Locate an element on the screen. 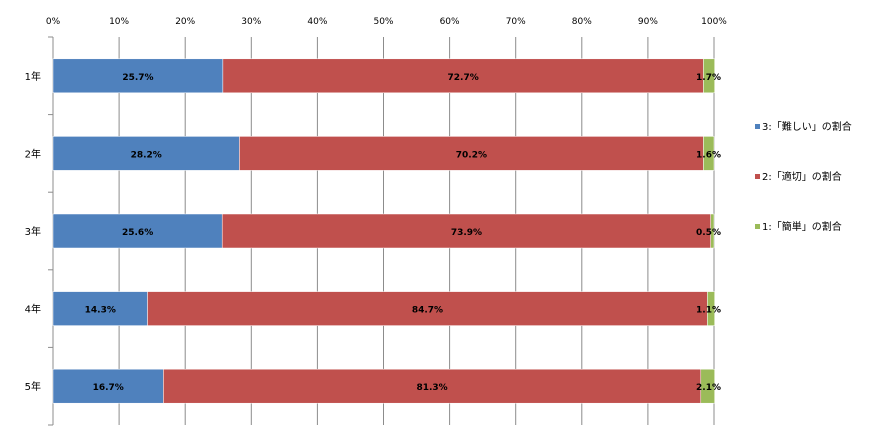  data-label: 1.7% is located at coordinates (708, 78).